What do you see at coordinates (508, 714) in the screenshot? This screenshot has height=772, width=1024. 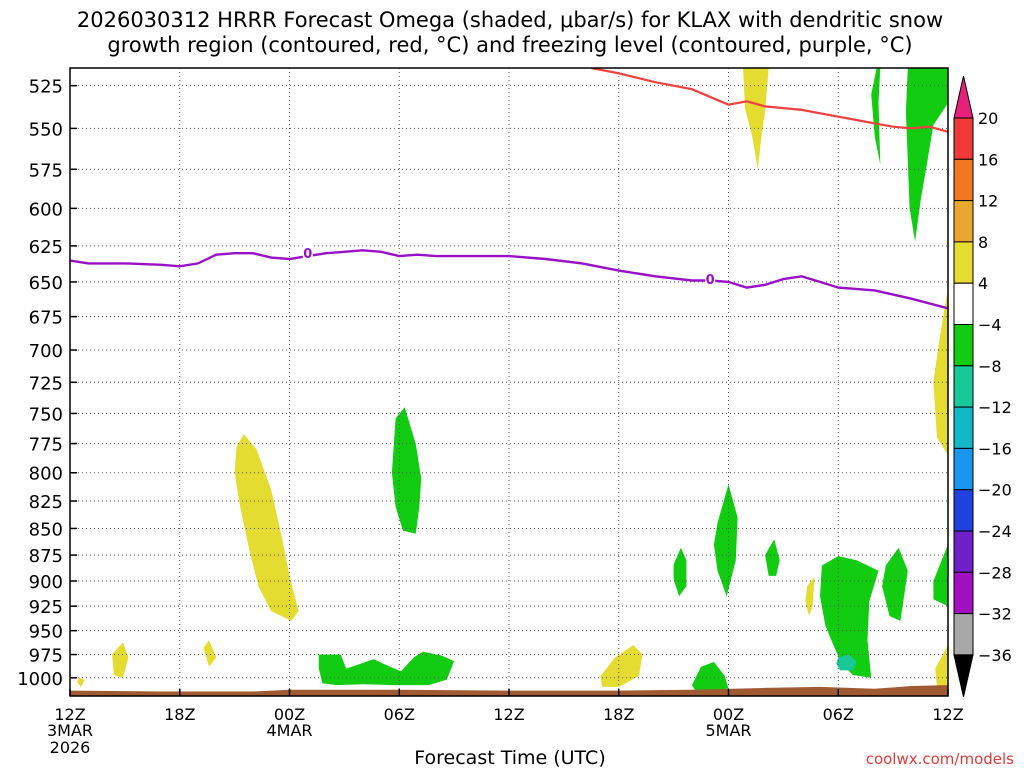 I see `x-tick-label-24: 12Z` at bounding box center [508, 714].